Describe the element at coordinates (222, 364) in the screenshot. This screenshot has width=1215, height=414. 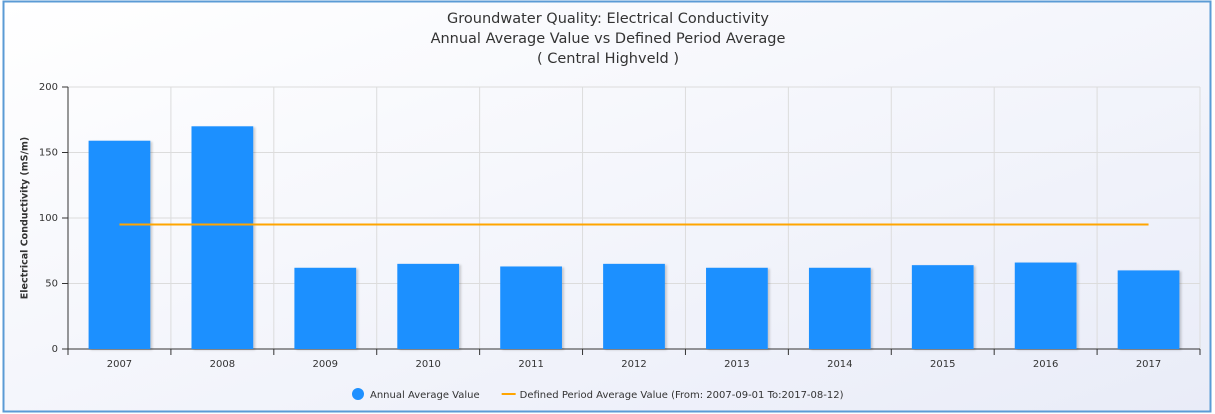
I see `x-tick-label: 2008` at that location.